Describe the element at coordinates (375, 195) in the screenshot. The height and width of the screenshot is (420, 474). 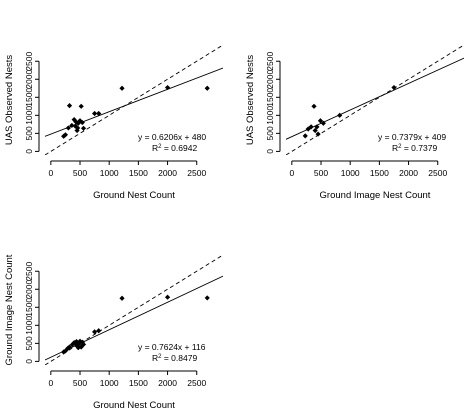
I see `x-axis-title: Ground Image Nest Count` at that location.